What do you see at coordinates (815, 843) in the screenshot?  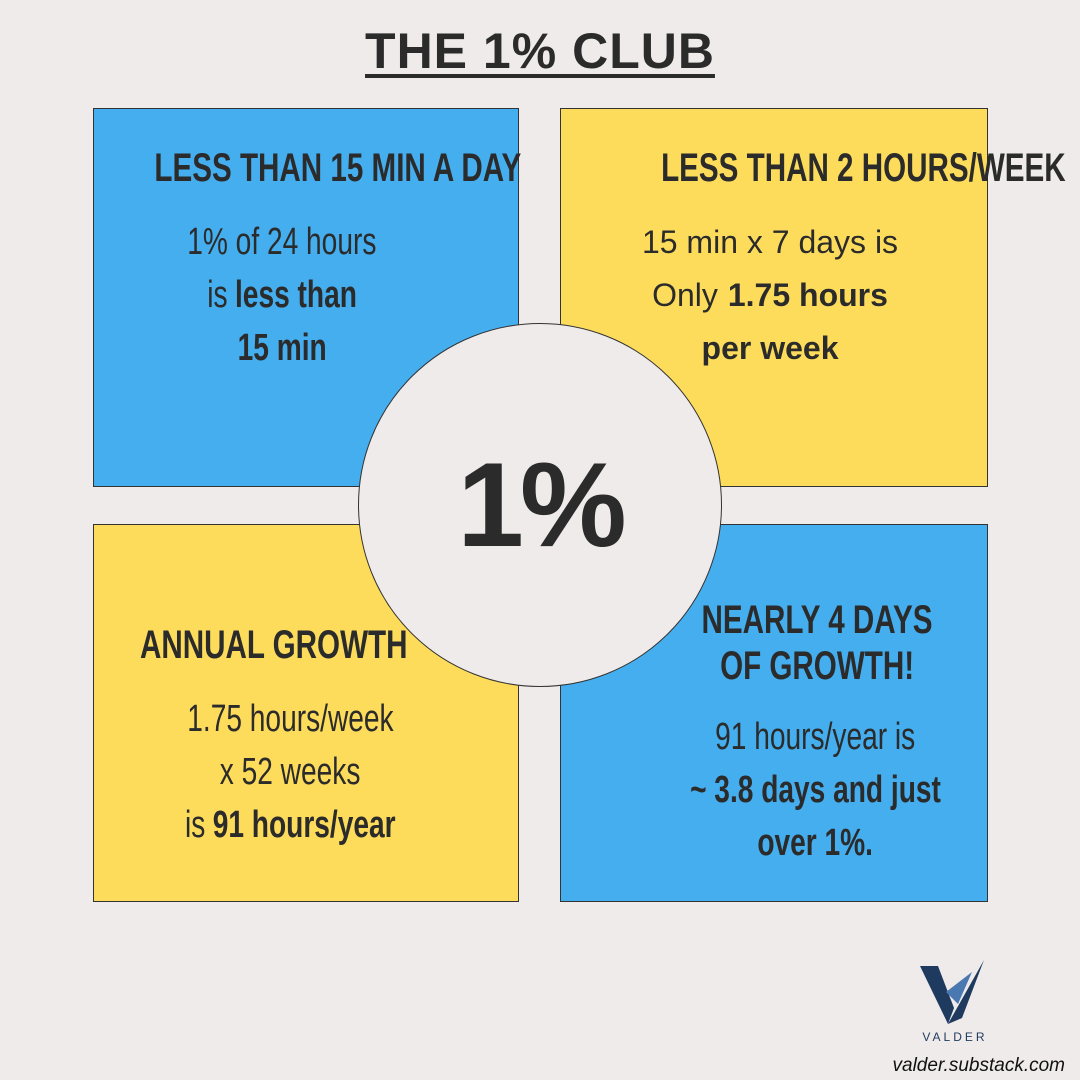 I see `body-bold: over 1%.` at bounding box center [815, 843].